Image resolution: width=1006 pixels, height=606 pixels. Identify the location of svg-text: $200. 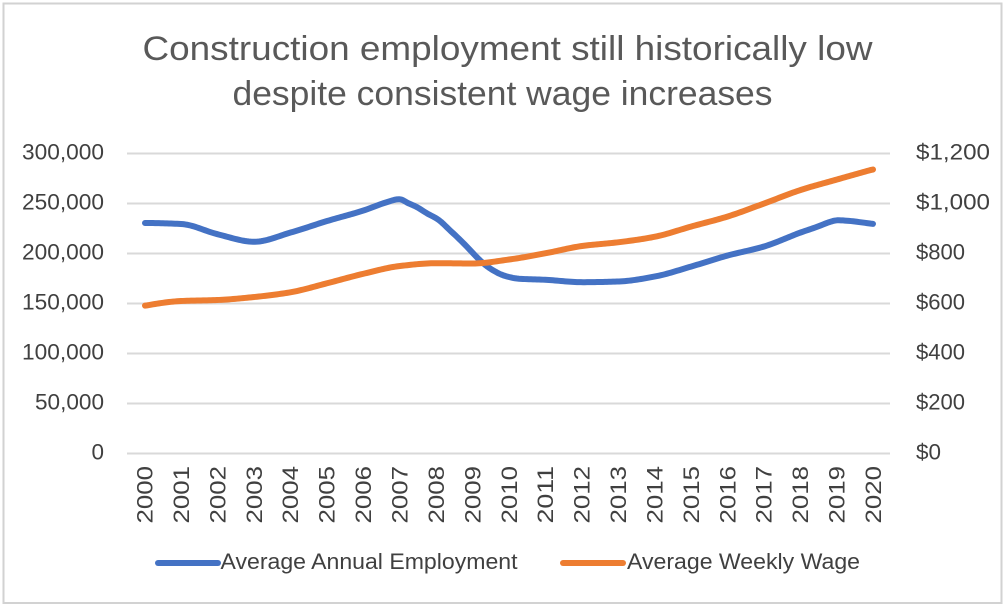
(940, 402).